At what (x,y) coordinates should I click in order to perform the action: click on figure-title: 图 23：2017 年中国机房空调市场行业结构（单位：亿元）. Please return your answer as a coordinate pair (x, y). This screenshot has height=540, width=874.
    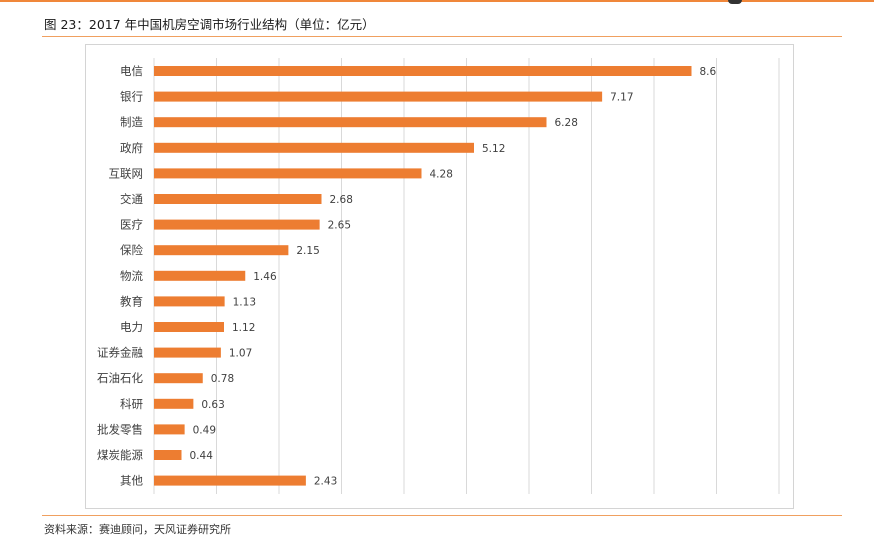
    Looking at the image, I should click on (209, 24).